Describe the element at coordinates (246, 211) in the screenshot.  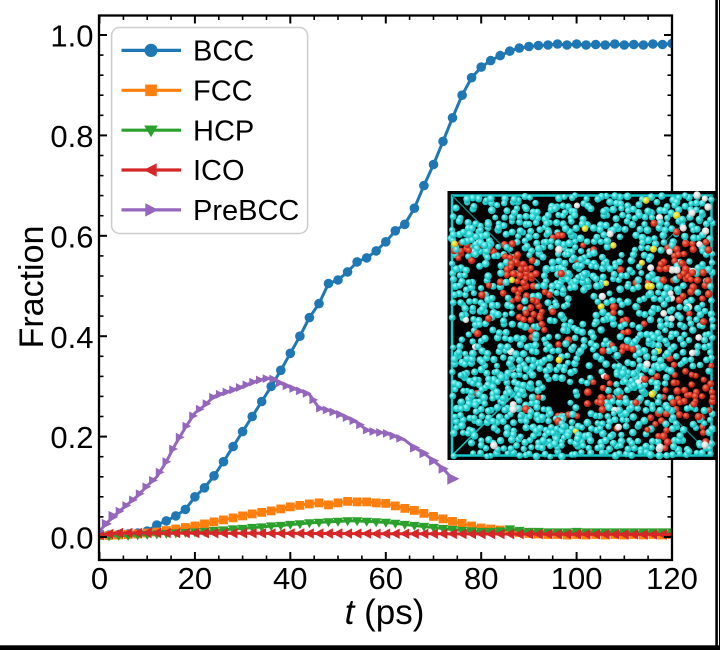
I see `svg-text: PreBCC` at that location.